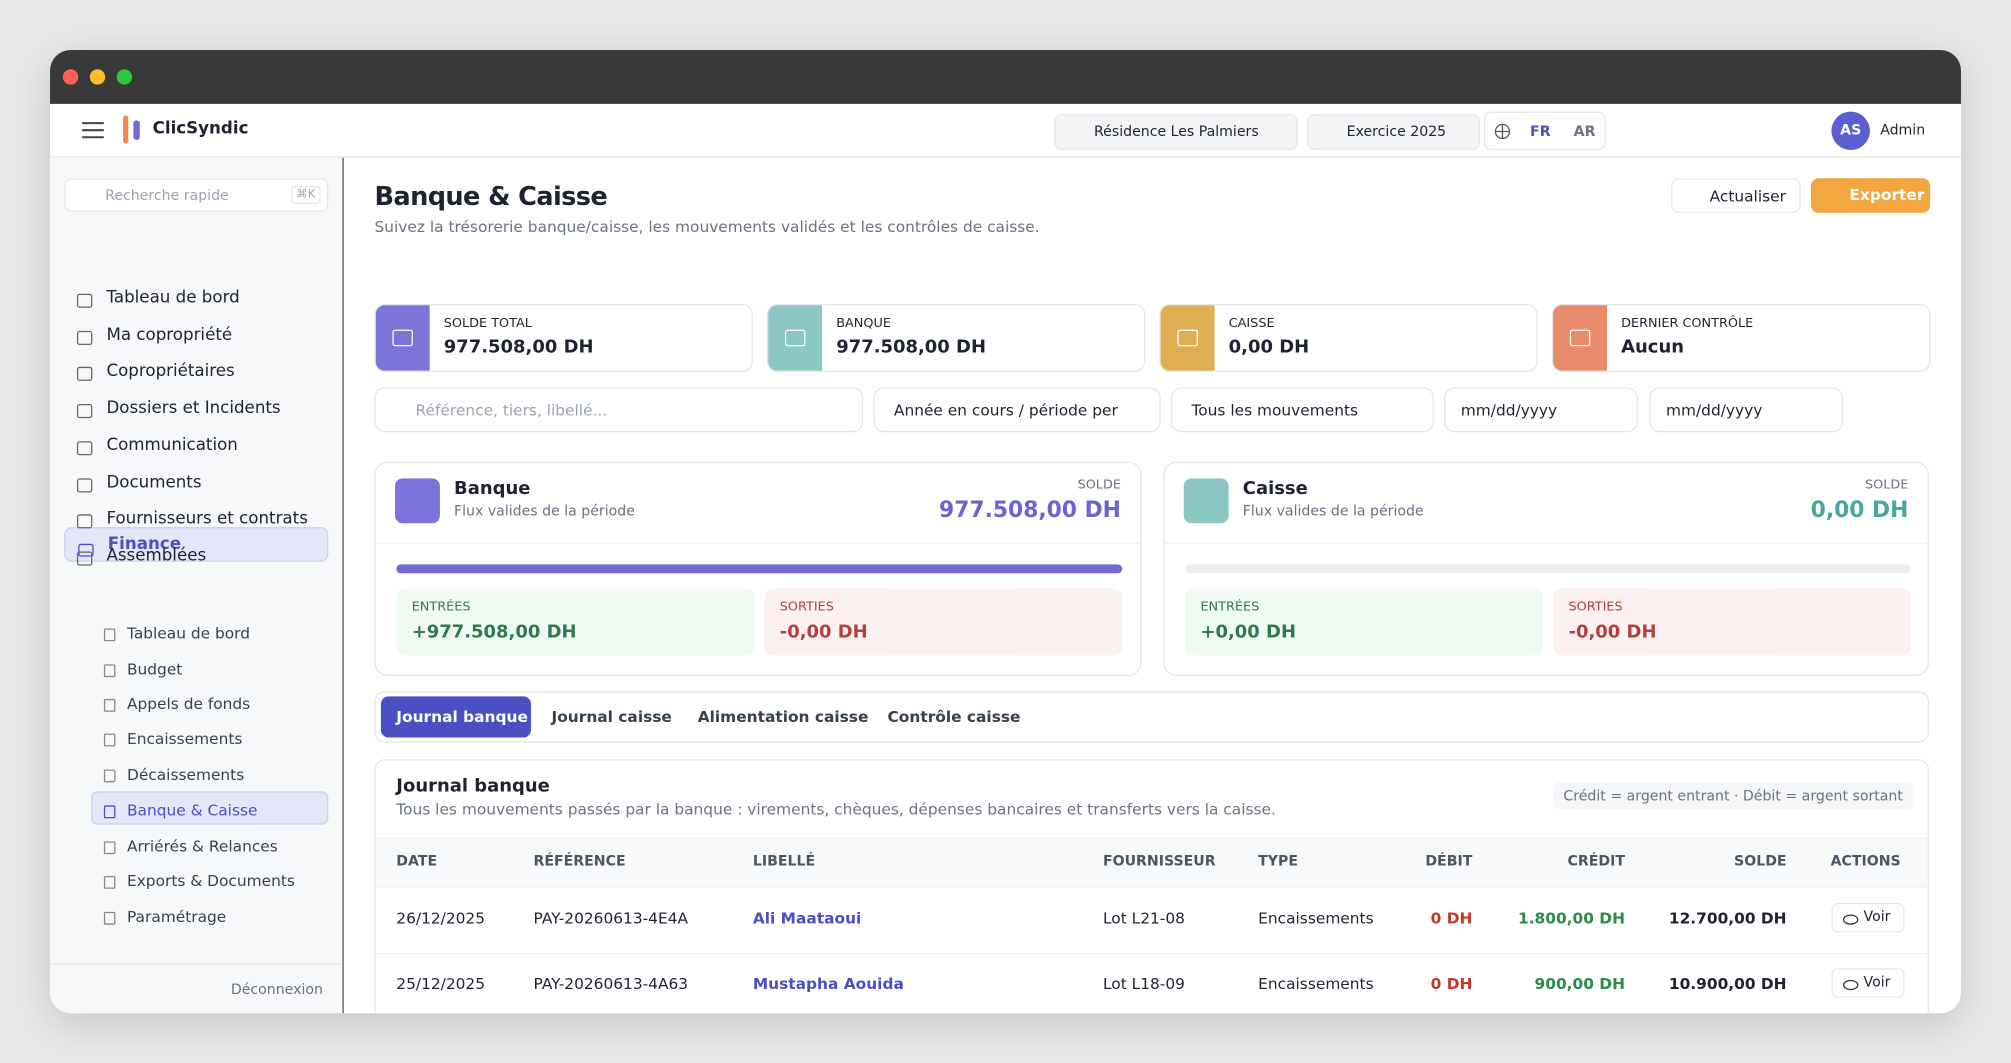 The height and width of the screenshot is (1063, 2011). What do you see at coordinates (1859, 510) in the screenshot?
I see `balance-value: 0,00 DH` at bounding box center [1859, 510].